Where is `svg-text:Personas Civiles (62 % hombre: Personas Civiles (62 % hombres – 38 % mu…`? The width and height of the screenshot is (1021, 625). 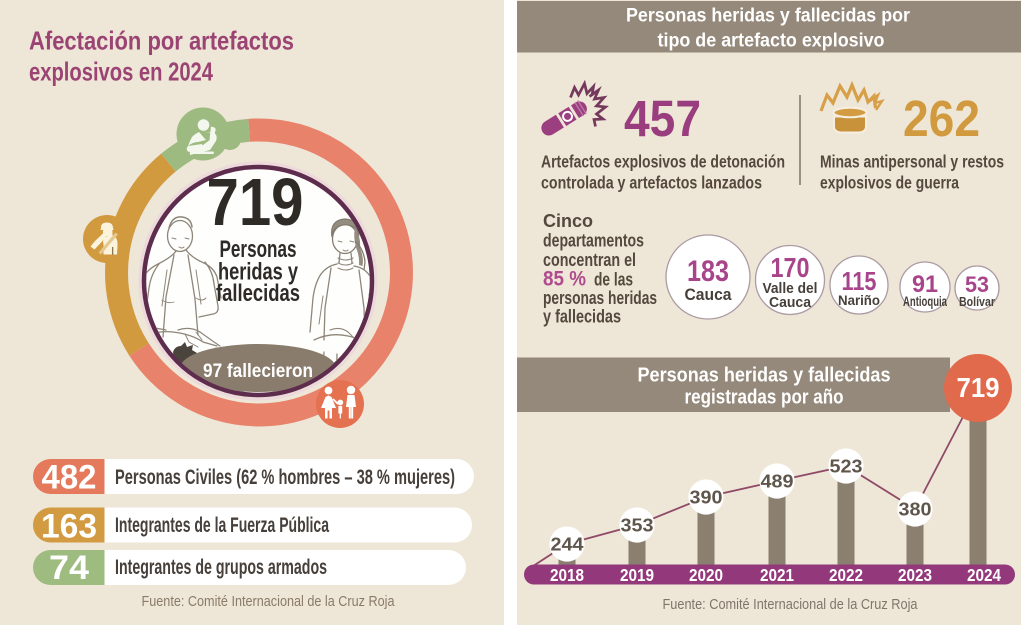 svg-text:Personas Civiles (62 % hombre: Personas Civiles (62 % hombres – 38 % mu… is located at coordinates (285, 477).